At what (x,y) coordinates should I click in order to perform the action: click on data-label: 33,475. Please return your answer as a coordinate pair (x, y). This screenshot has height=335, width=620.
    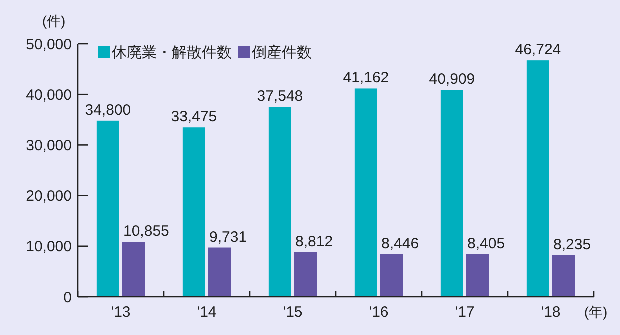
    Looking at the image, I should click on (194, 117).